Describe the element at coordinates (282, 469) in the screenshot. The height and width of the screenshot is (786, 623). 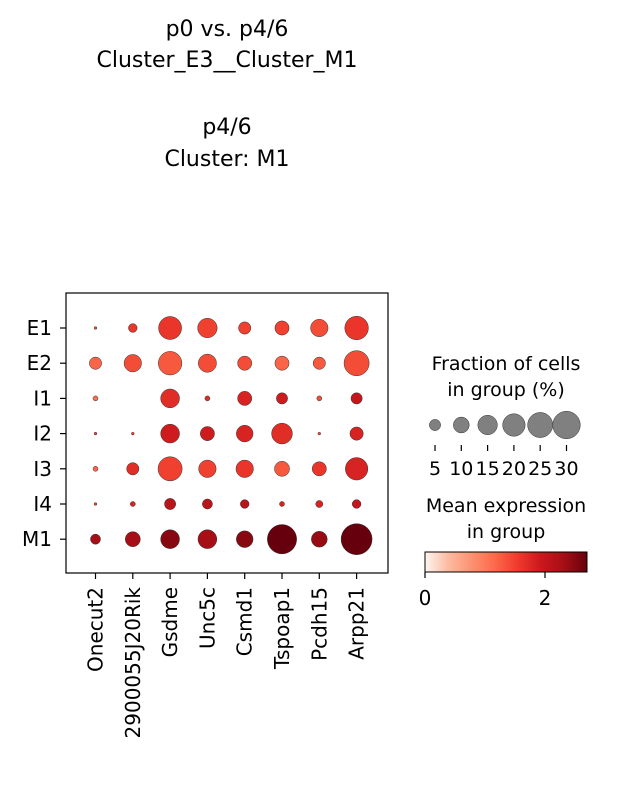
I see `dot-I3-Tspoap1` at that location.